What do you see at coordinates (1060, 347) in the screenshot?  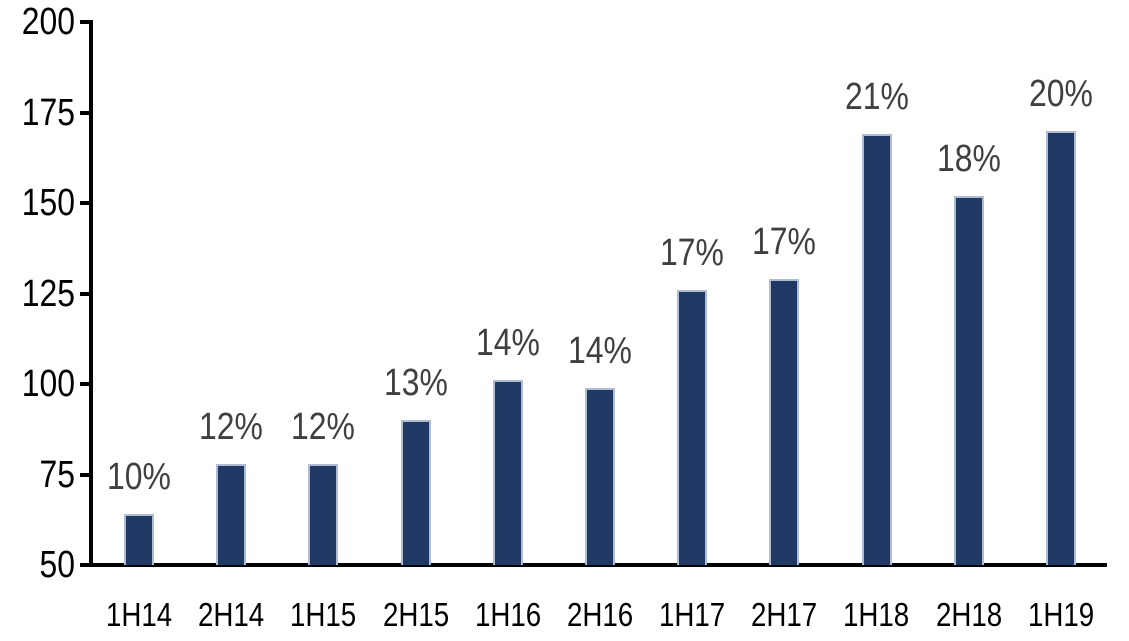 I see `bar-1H19` at bounding box center [1060, 347].